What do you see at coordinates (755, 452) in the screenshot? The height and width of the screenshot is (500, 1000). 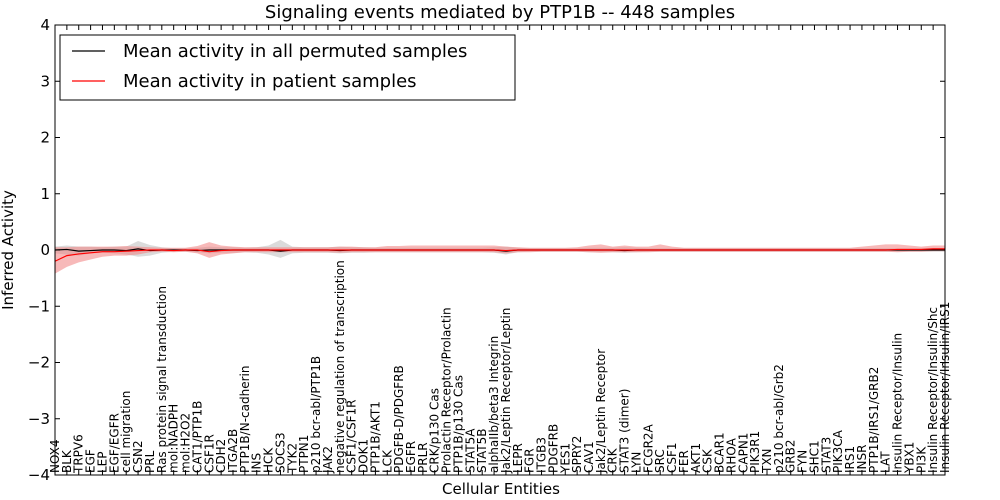 I see `x-tick-label: PIK3R1` at bounding box center [755, 452].